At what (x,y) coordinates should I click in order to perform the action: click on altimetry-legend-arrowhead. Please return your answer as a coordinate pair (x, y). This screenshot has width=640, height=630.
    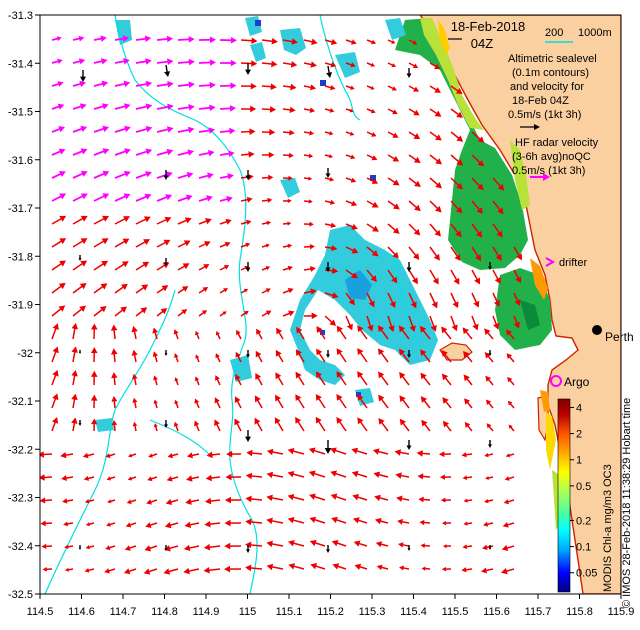
    Looking at the image, I should click on (537, 127).